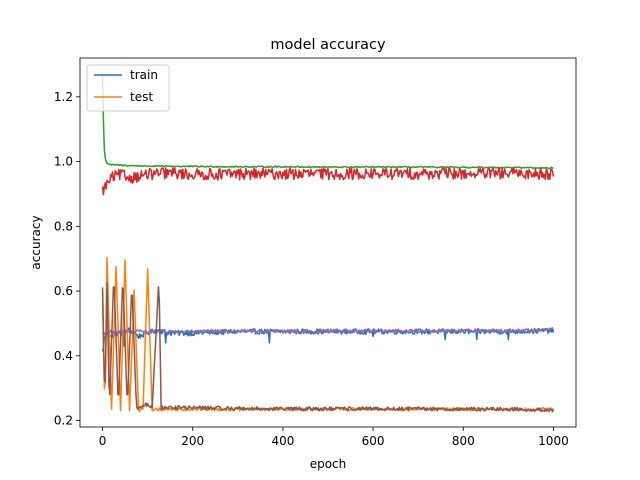 The image size is (640, 480). I want to click on chart-title: model accuracy, so click(328, 45).